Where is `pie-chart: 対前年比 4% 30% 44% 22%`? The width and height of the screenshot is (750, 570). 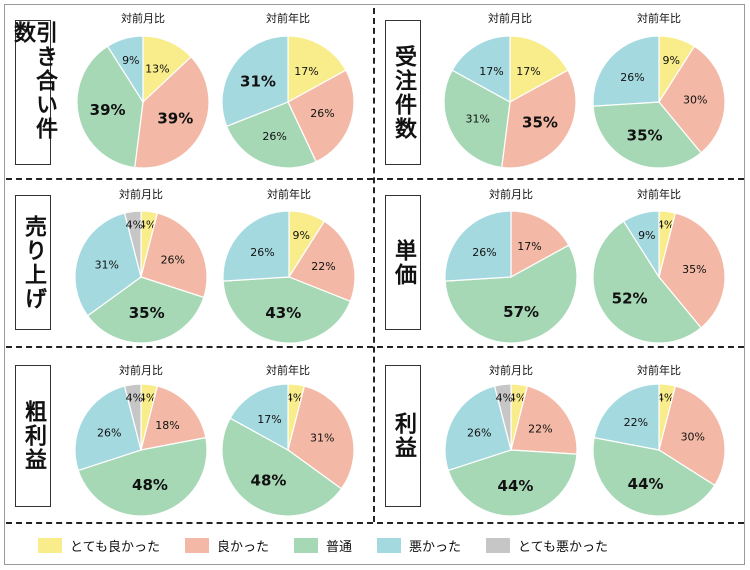
pie-chart: 対前年比 4% 30% 44% 22% is located at coordinates (659, 440).